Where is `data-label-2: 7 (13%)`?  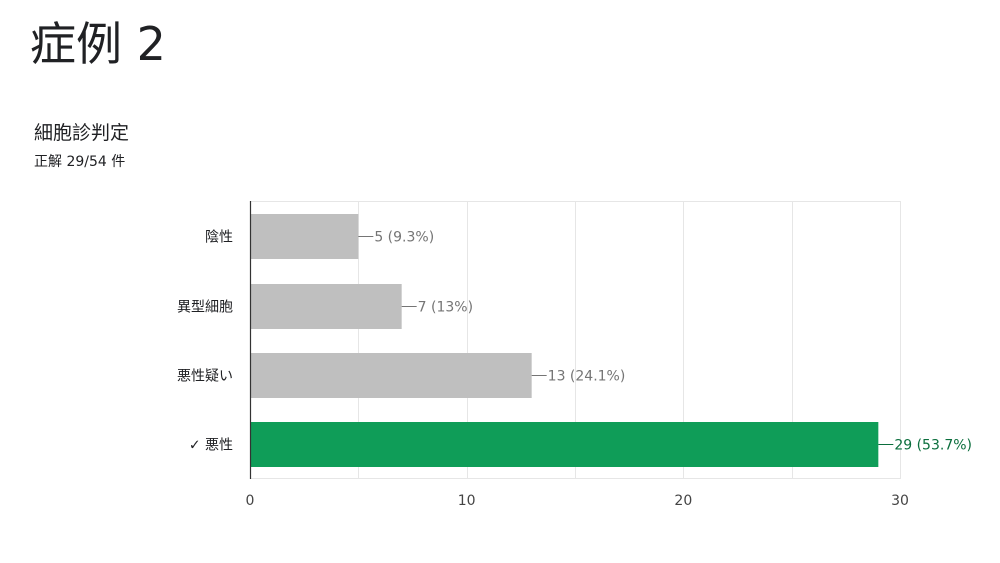
data-label-2: 7 (13%) is located at coordinates (445, 308).